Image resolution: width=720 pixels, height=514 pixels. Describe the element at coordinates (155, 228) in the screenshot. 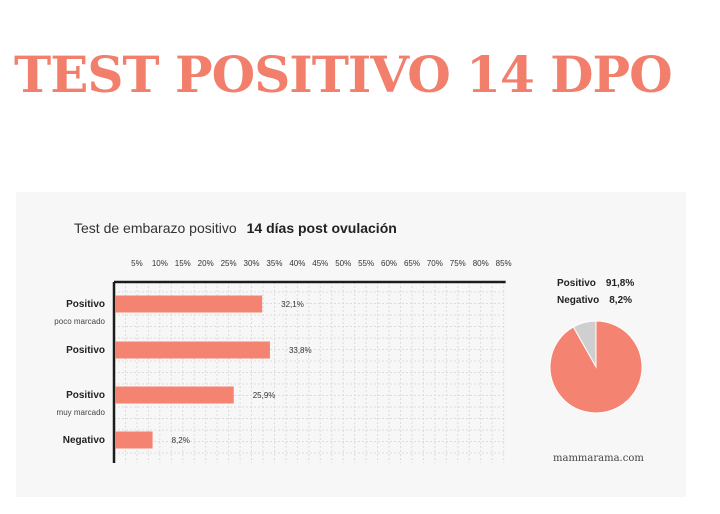

I see `chart-title-regular: Test de embarazo positivo` at that location.